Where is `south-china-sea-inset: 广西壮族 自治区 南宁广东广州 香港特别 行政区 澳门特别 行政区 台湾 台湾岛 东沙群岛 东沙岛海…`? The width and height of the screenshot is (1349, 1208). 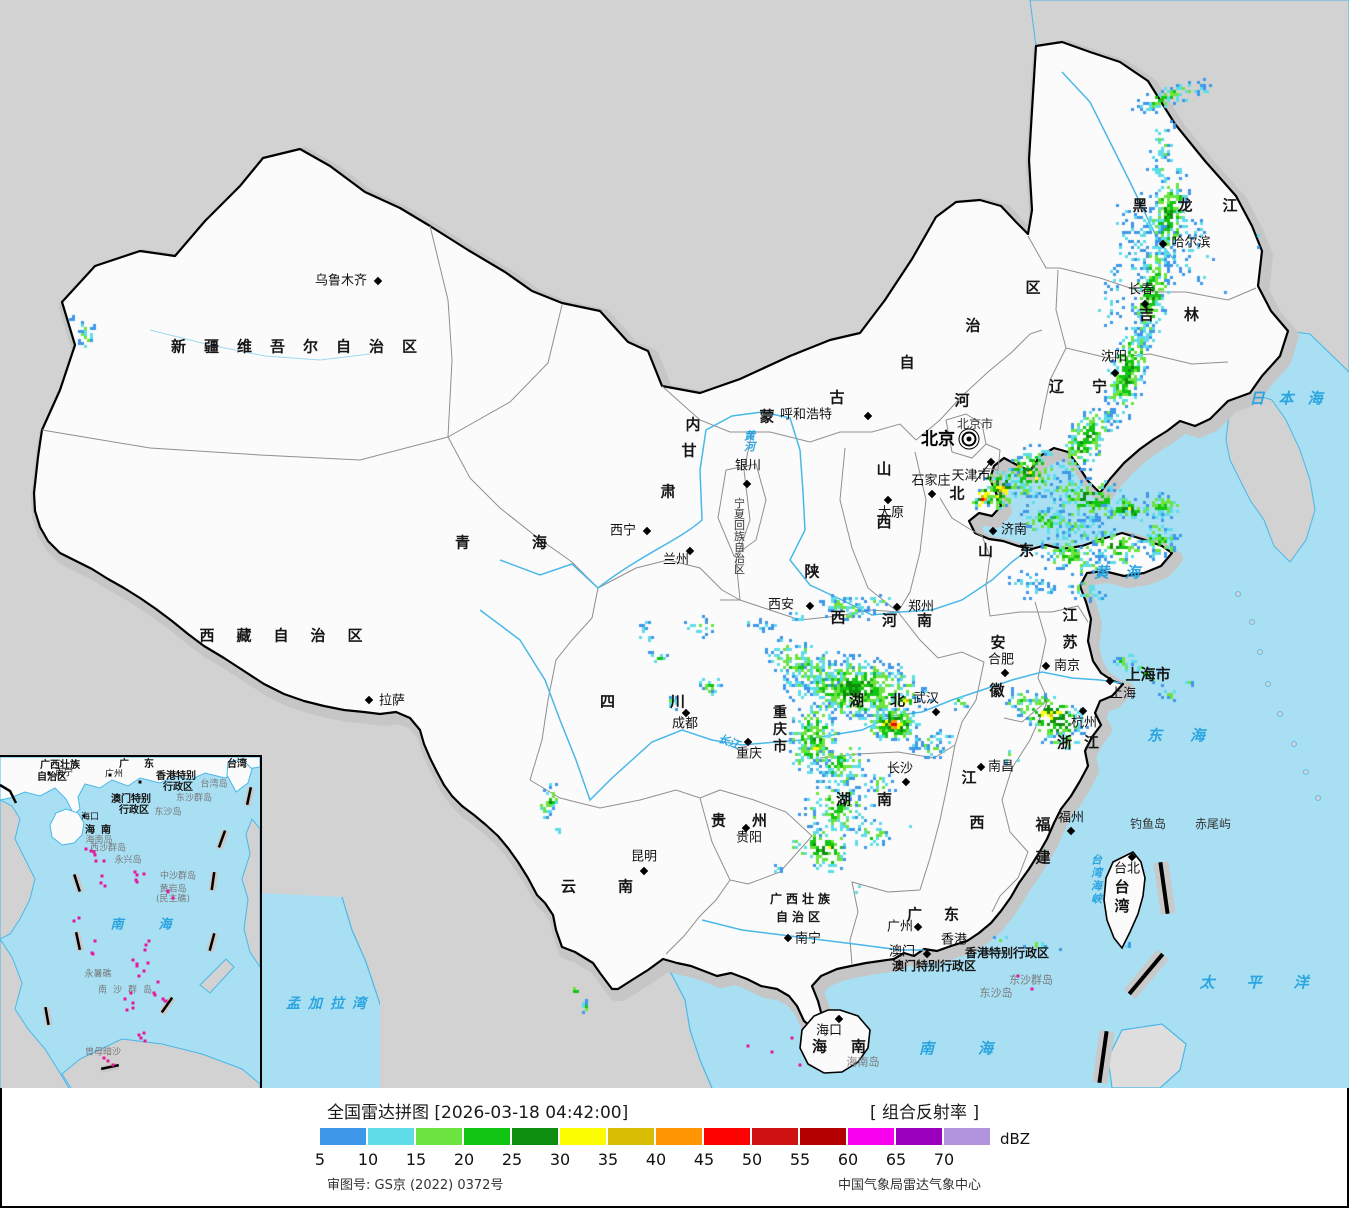 south-china-sea-inset: 广西壮族 自治区 南宁广东广州 香港特别 行政区 澳门特别 行政区 台湾 台湾岛 东沙群岛 东沙岛海… is located at coordinates (131, 923).